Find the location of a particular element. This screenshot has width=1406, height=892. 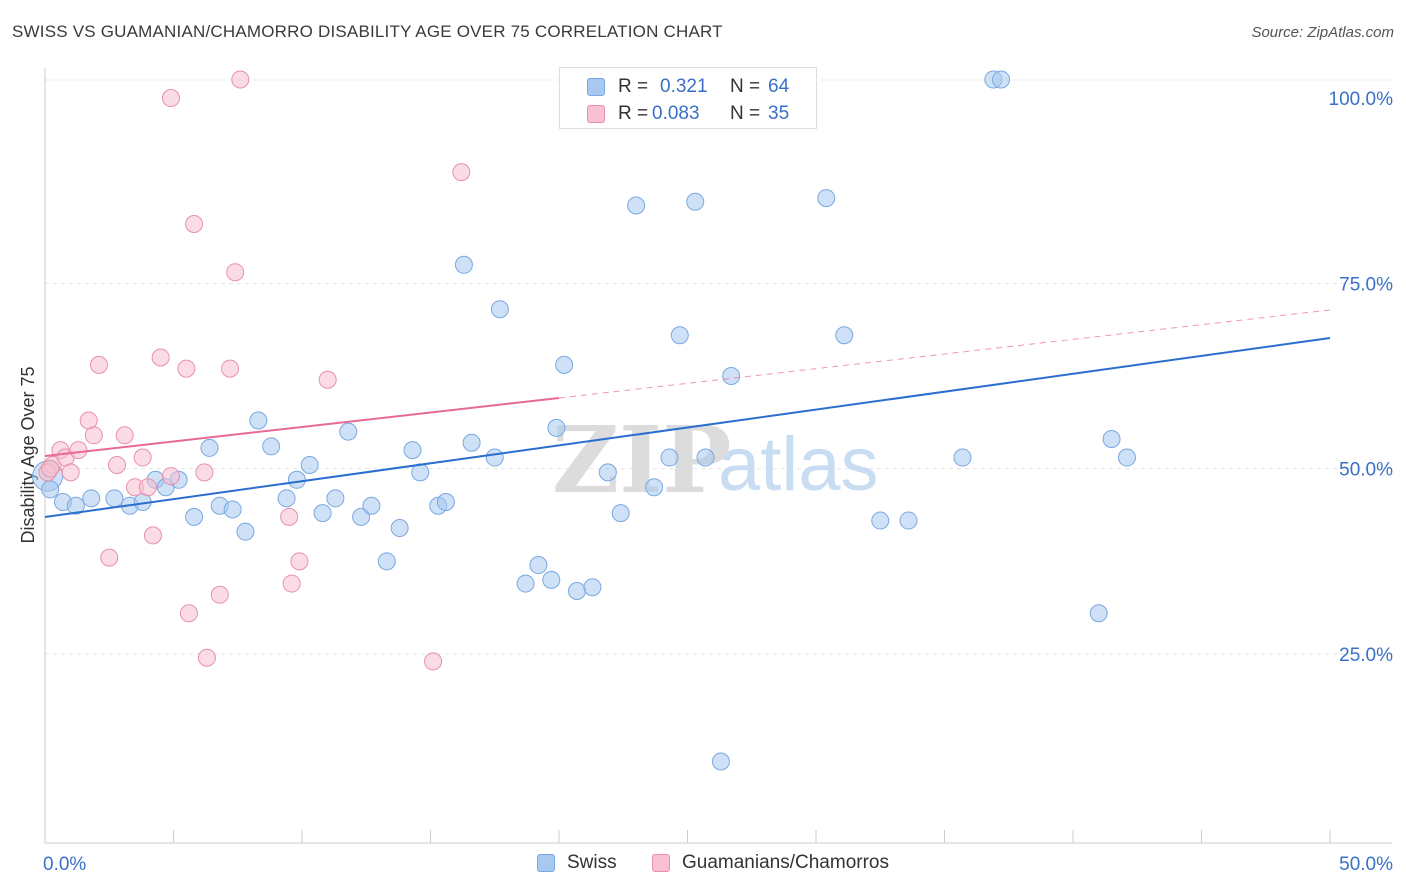

legend-item-guamanian: Guamanians/Chamorros is located at coordinates (770, 863).